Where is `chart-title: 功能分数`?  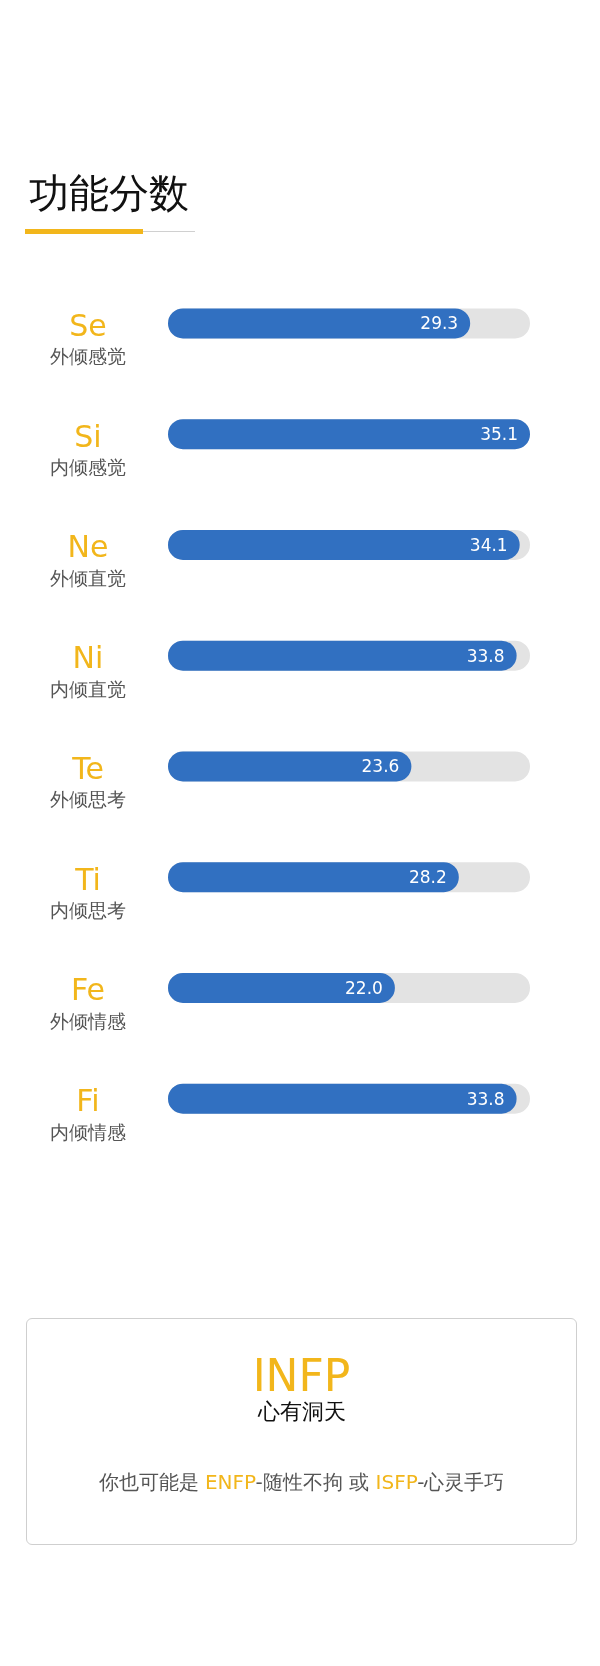
chart-title: 功能分数 is located at coordinates (109, 193).